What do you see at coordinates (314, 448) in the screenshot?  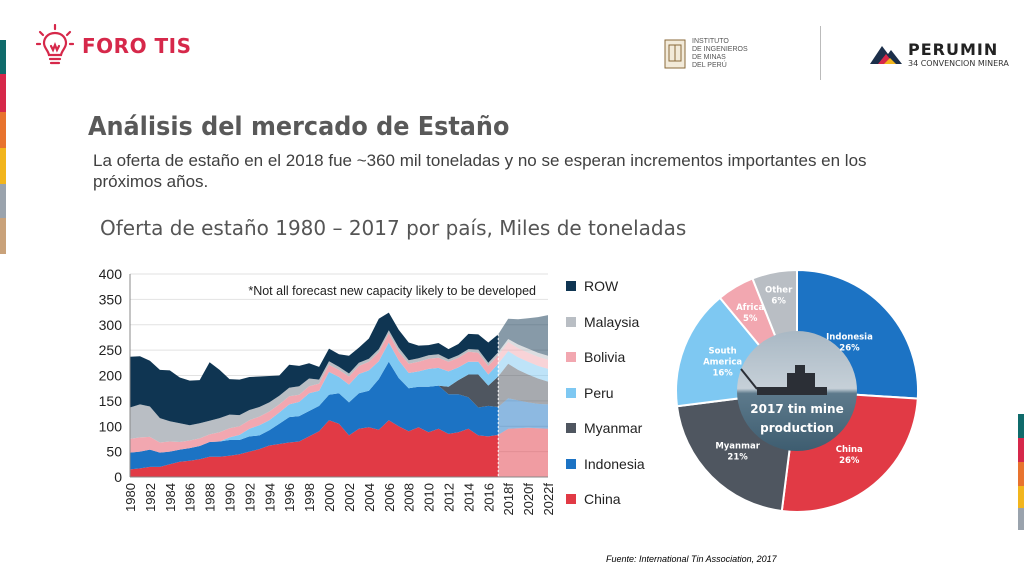 I see `area-china` at bounding box center [314, 448].